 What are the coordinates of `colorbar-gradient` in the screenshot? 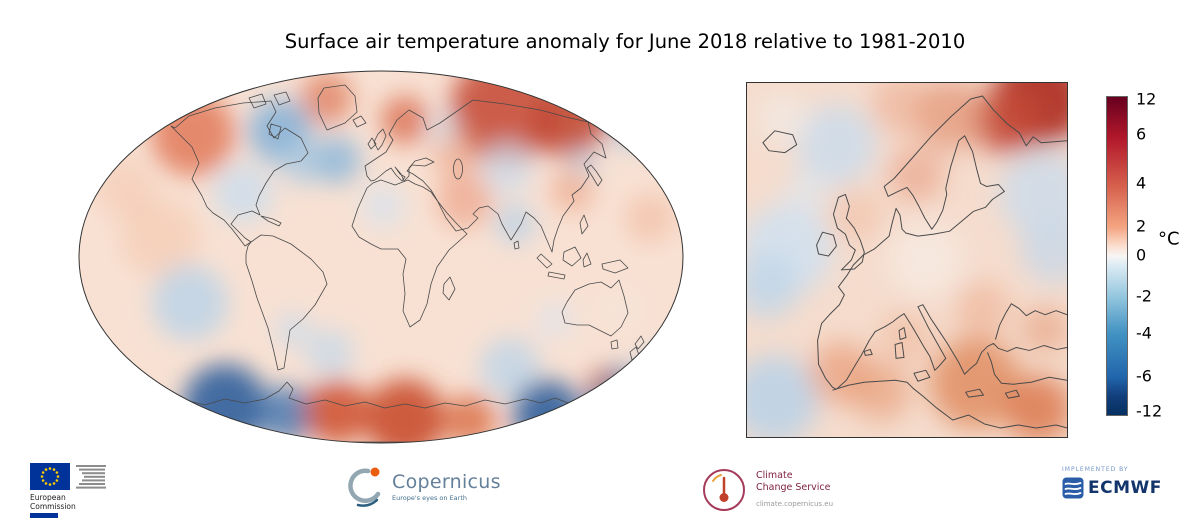 It's located at (1117, 256).